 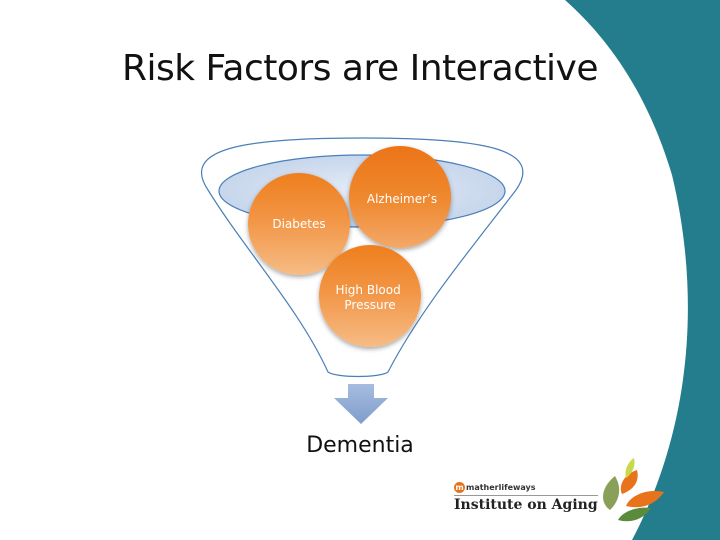 I want to click on factor-circle-high-blood-pressure, so click(x=370, y=296).